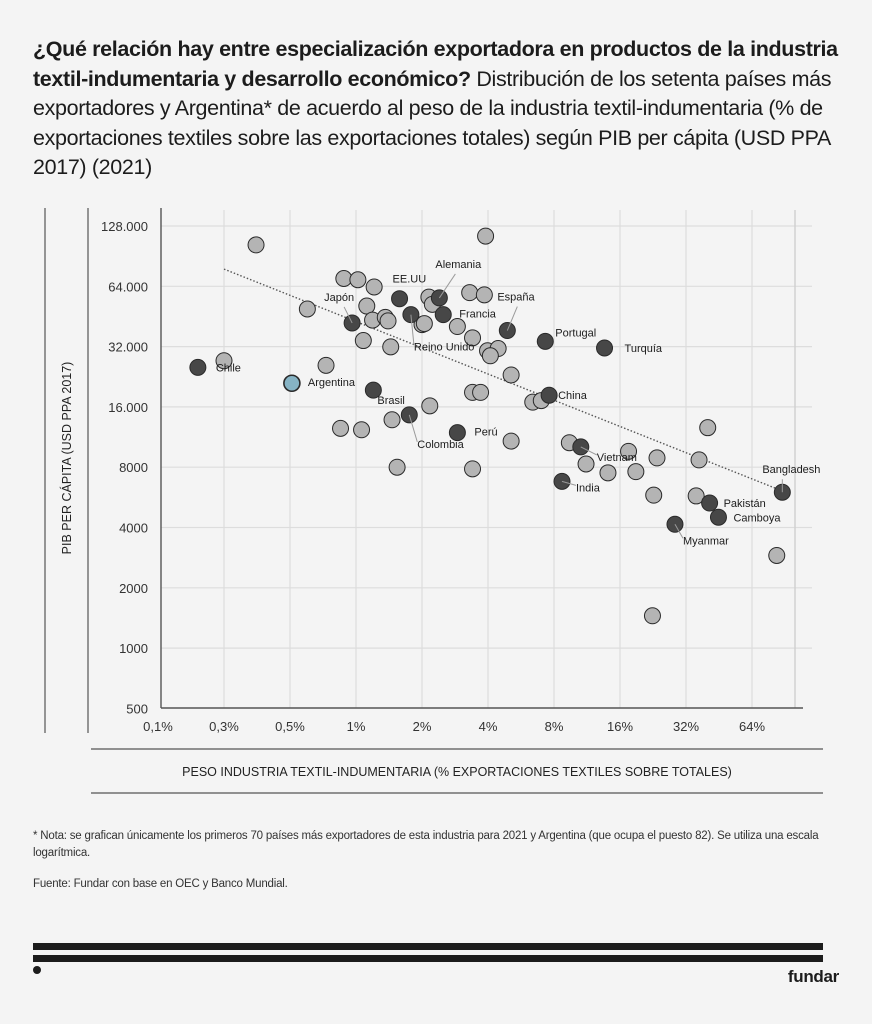 The height and width of the screenshot is (1024, 872). What do you see at coordinates (228, 368) in the screenshot?
I see `point-label-chile: Chile` at bounding box center [228, 368].